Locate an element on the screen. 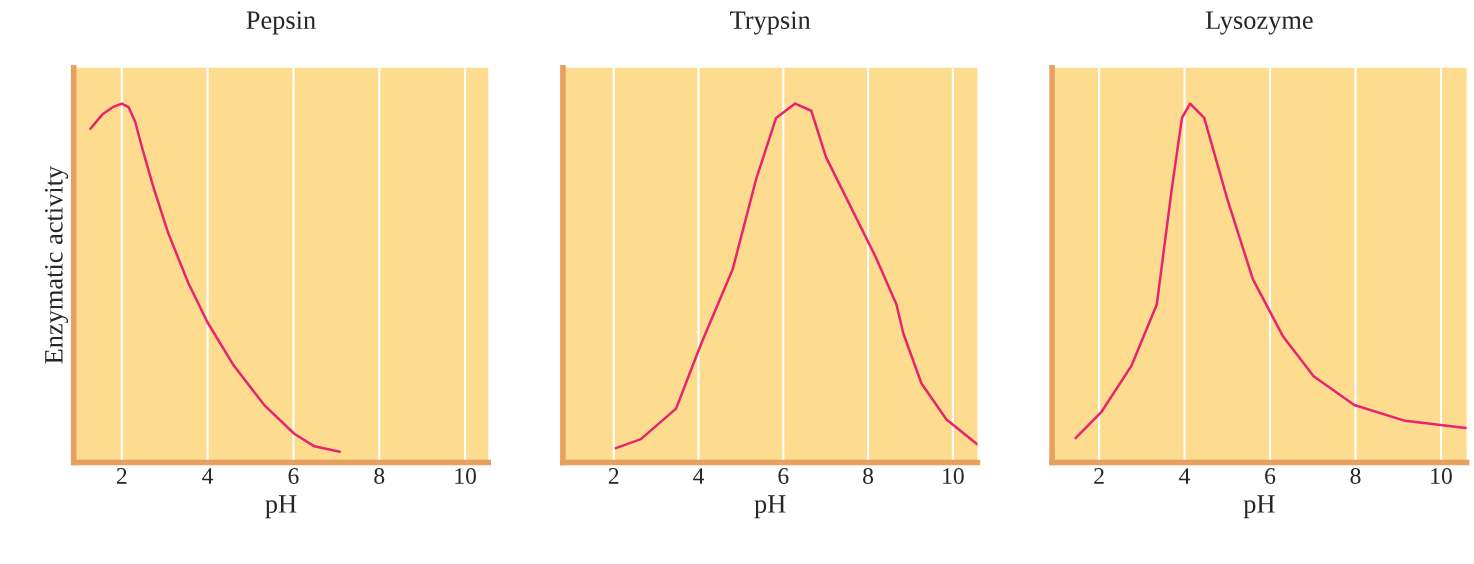  chart-title: Trypsin is located at coordinates (770, 23).